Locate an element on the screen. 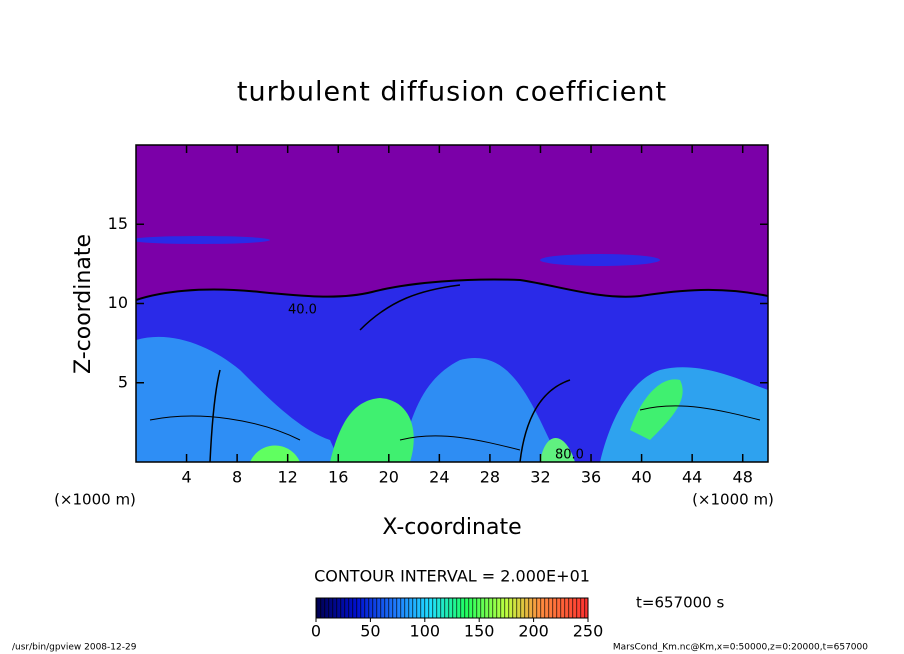 The height and width of the screenshot is (654, 904). x-tick-label: 4 is located at coordinates (186, 477).